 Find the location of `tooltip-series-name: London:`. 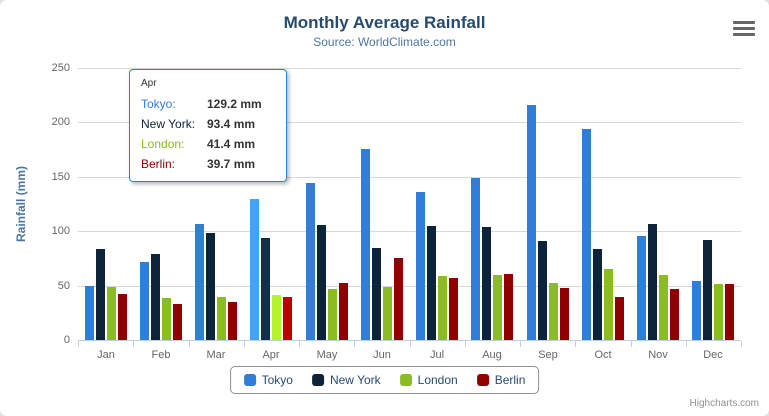

tooltip-series-name: London: is located at coordinates (163, 144).